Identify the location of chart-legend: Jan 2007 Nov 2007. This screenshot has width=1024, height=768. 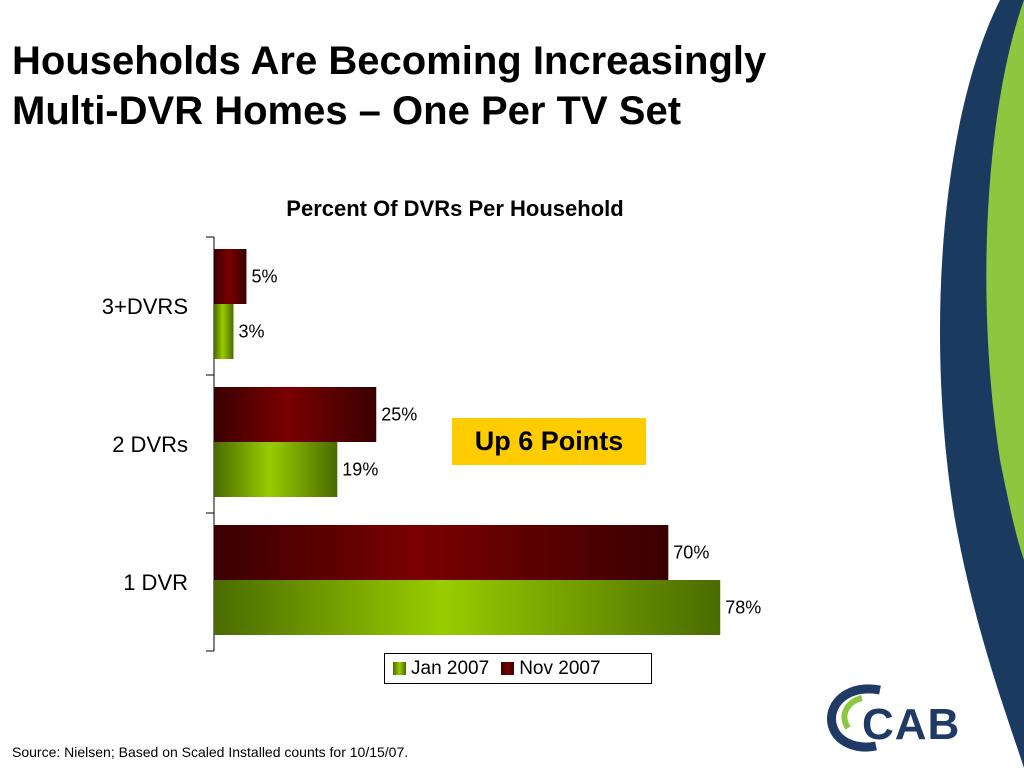
(518, 668).